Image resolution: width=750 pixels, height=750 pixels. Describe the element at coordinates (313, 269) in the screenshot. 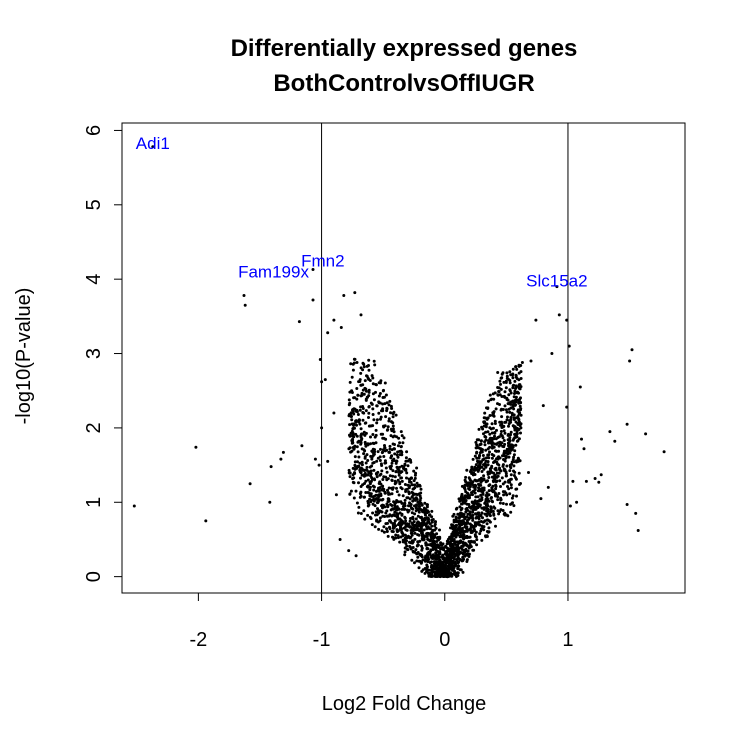

I see `highlighted-gene-point` at that location.